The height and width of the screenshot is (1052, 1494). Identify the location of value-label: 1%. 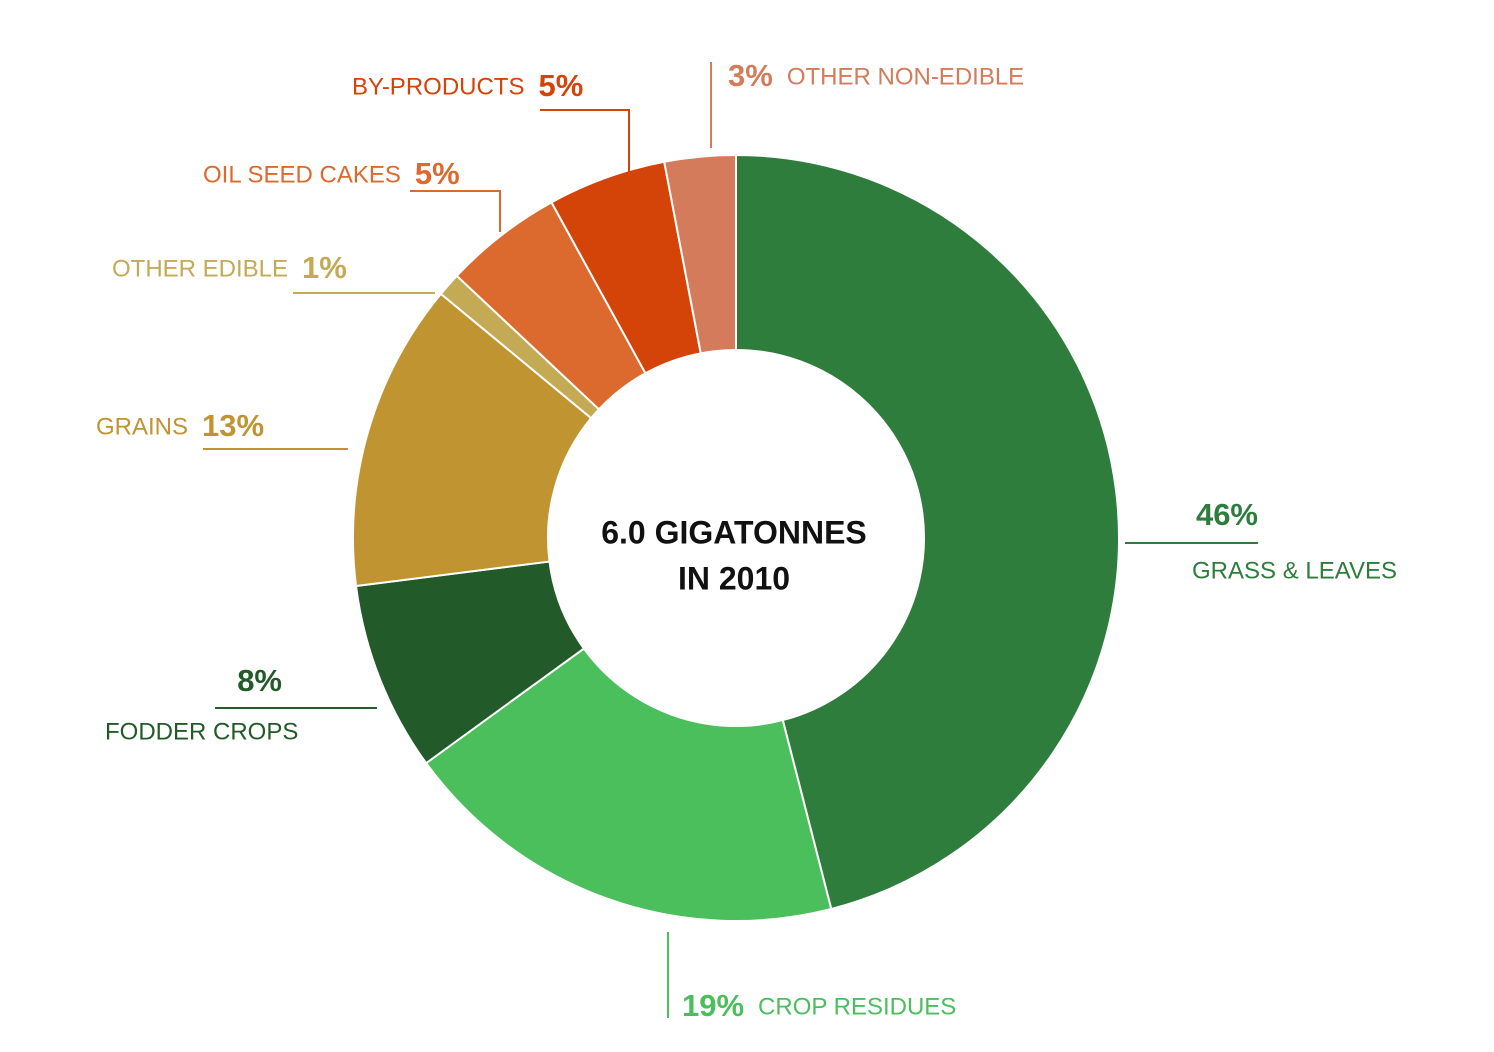
(324, 267).